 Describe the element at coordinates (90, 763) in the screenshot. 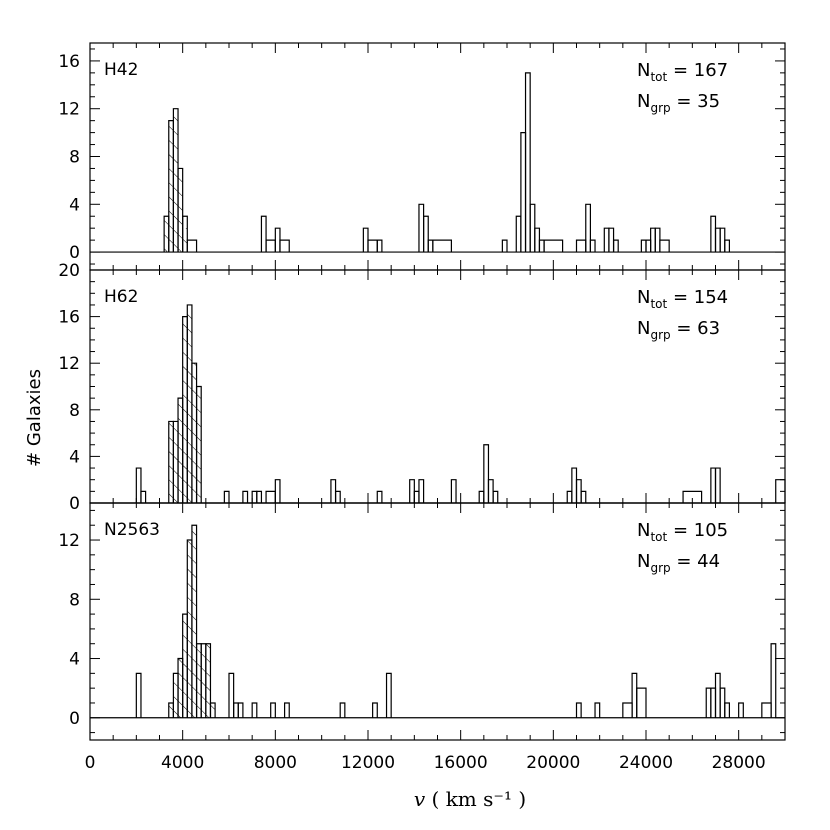

I see `x-tick-label: 0` at that location.